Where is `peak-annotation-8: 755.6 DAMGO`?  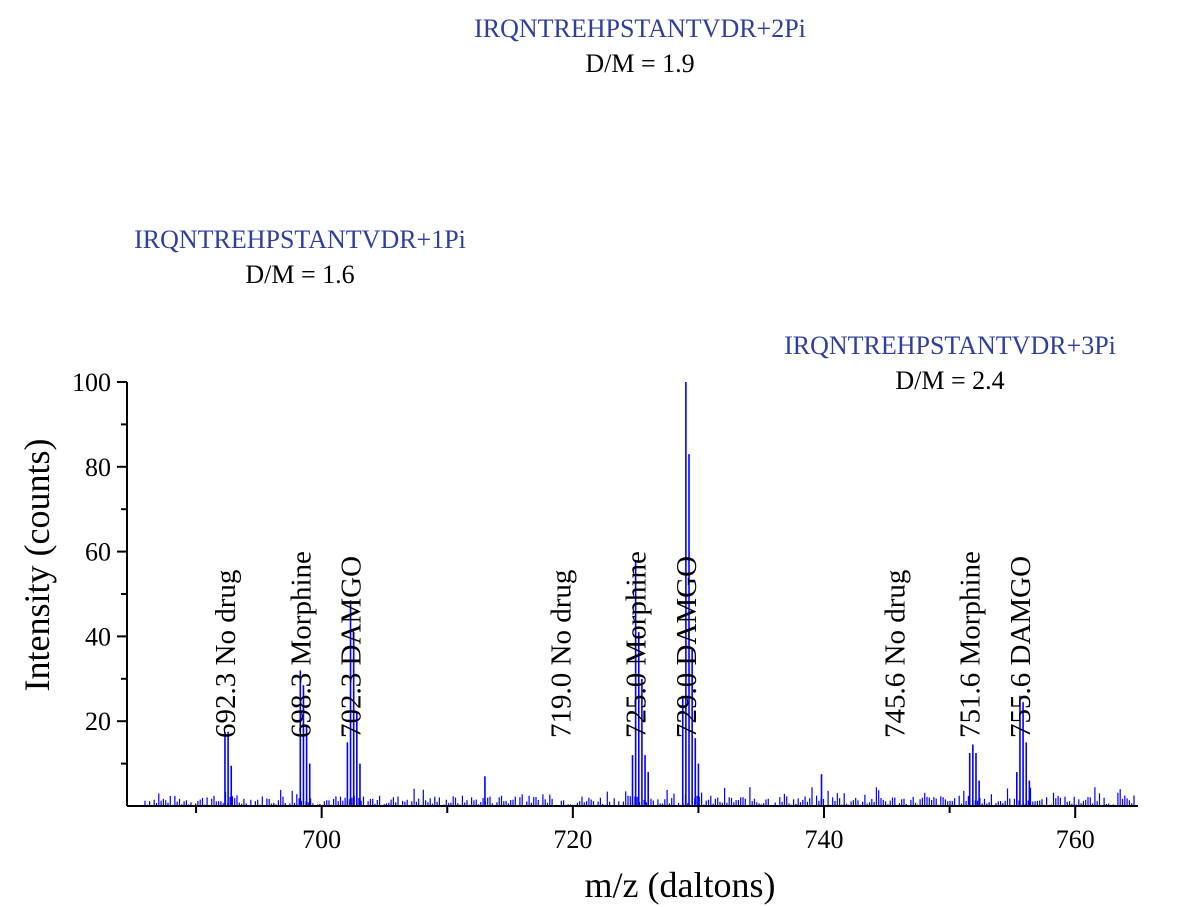
peak-annotation-8: 755.6 DAMGO is located at coordinates (1021, 647).